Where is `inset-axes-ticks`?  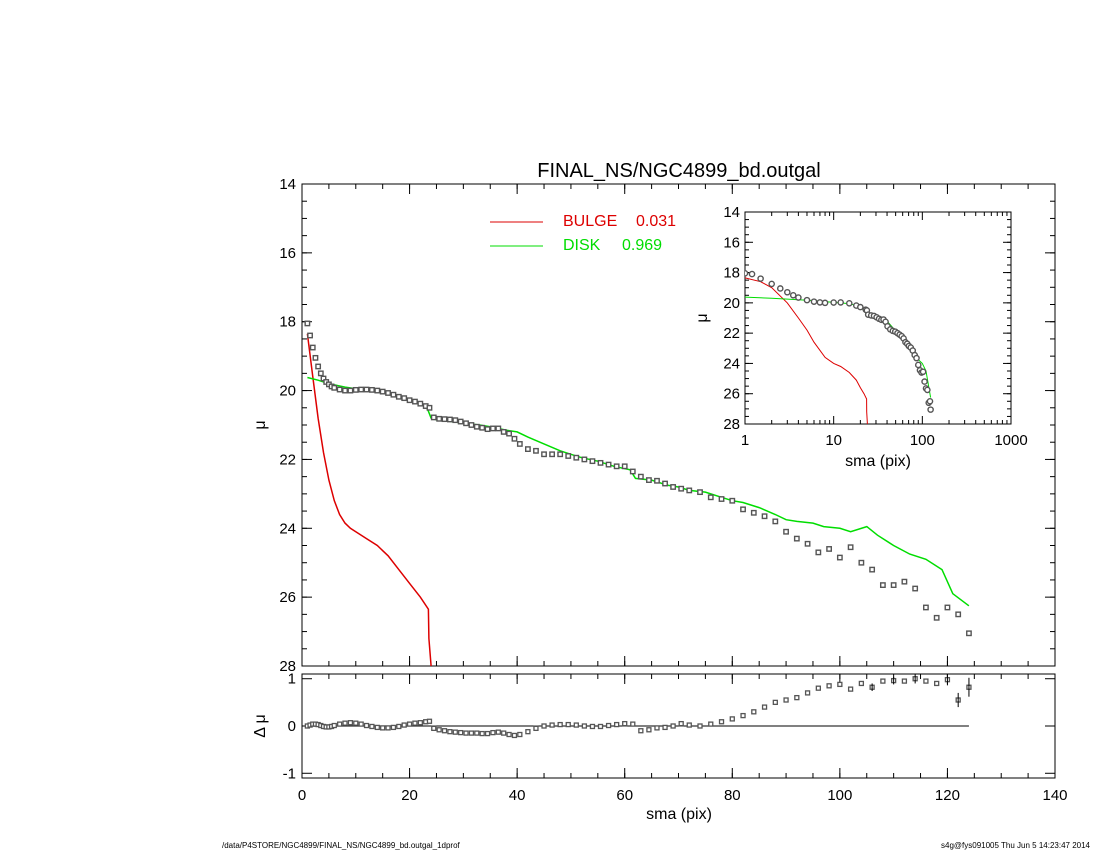 inset-axes-ticks is located at coordinates (878, 318).